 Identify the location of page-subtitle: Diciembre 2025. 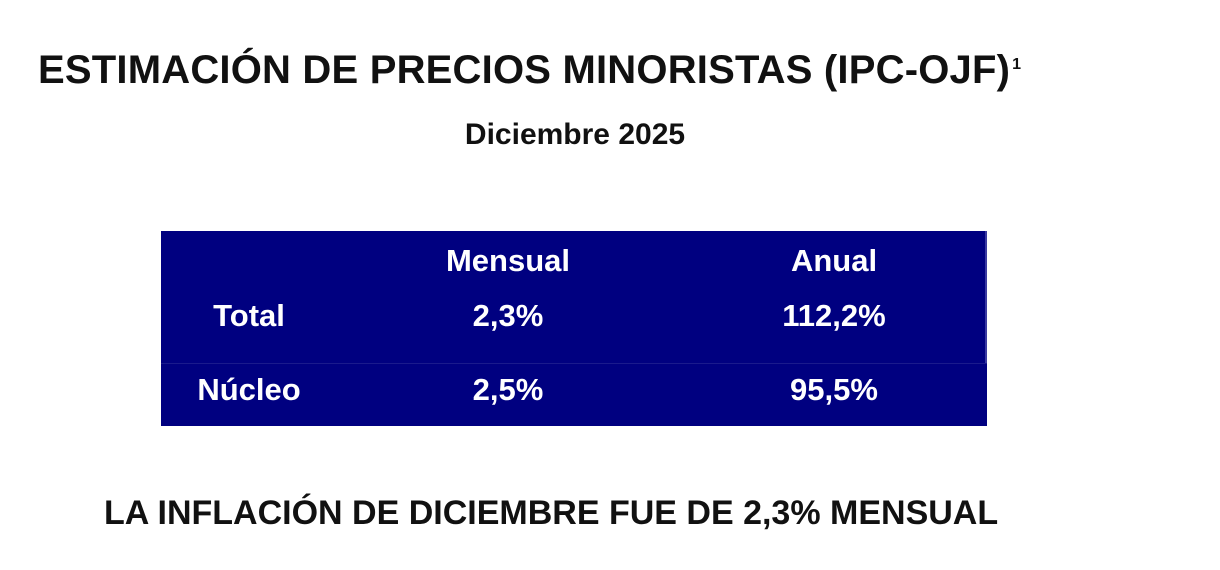
(575, 134).